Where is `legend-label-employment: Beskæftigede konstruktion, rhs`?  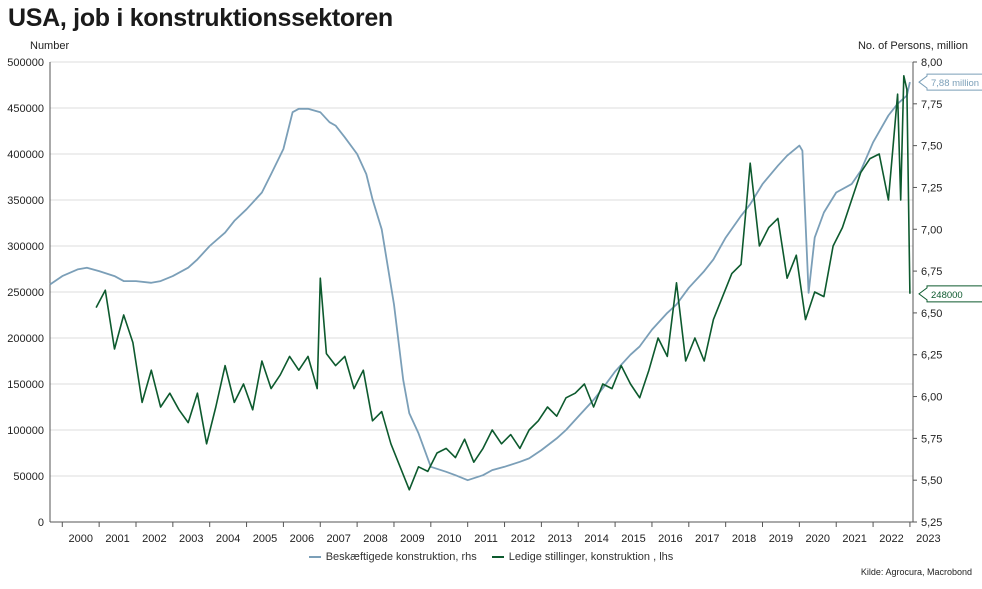 legend-label-employment: Beskæftigede konstruktion, rhs is located at coordinates (401, 557).